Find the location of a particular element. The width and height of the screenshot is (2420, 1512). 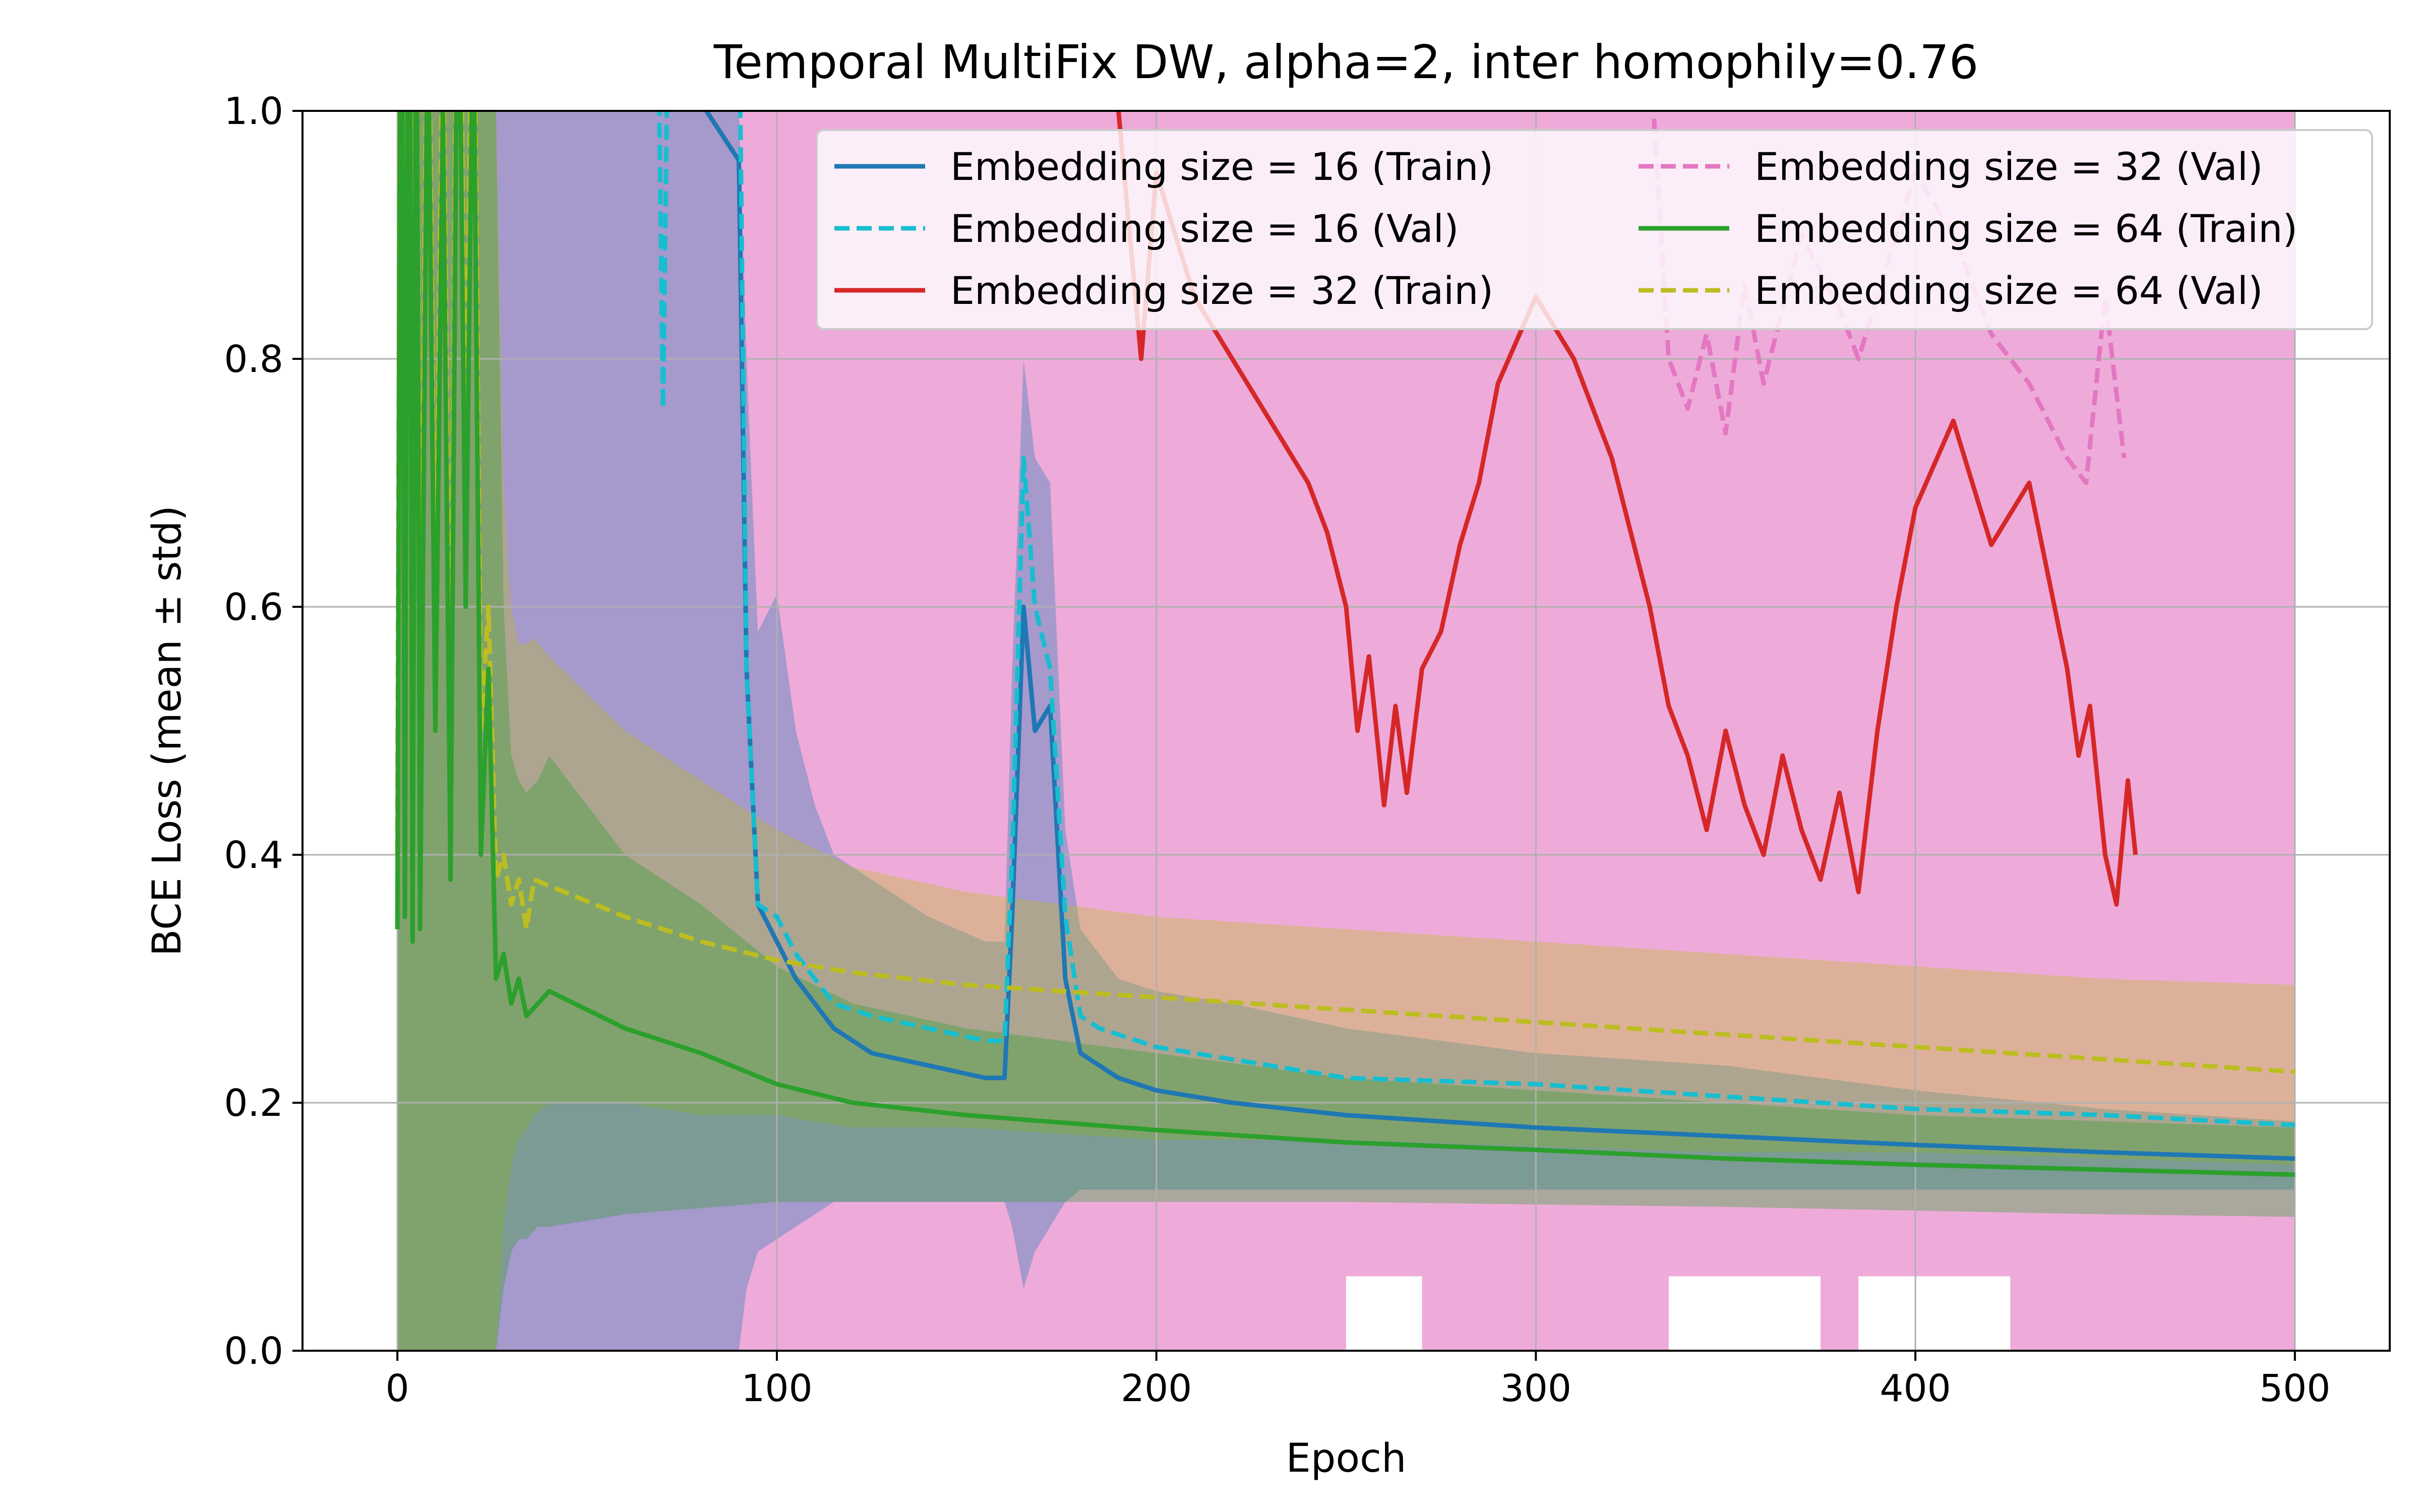

legend-label: Embedding size = 16 (Val) is located at coordinates (1204, 229).